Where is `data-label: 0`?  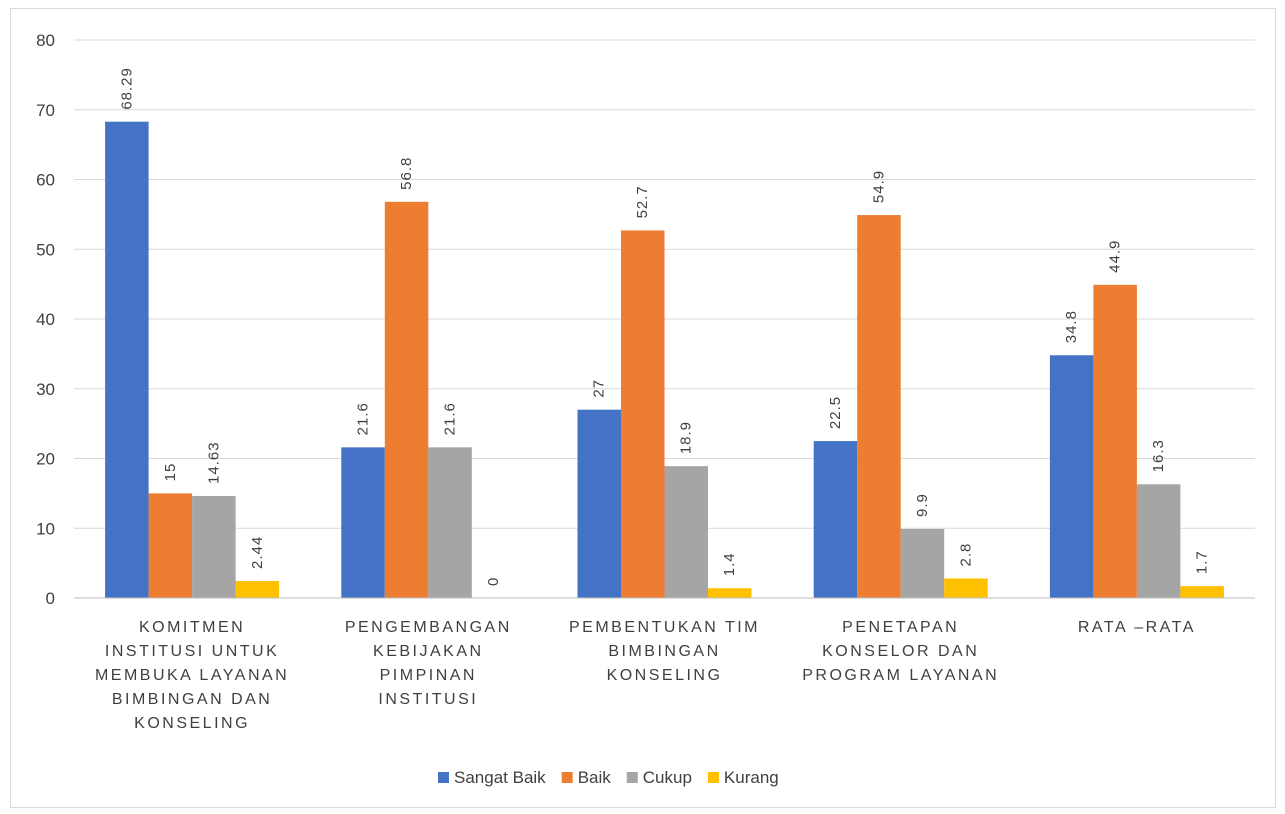 data-label: 0 is located at coordinates (493, 581).